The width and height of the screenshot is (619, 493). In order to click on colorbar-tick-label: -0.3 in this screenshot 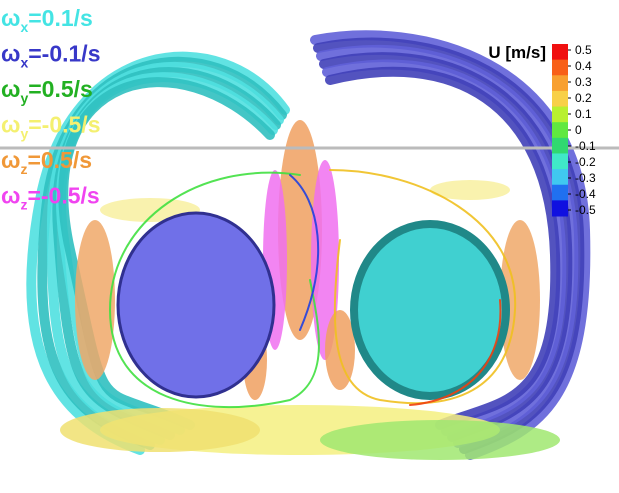, I will do `click(585, 178)`.